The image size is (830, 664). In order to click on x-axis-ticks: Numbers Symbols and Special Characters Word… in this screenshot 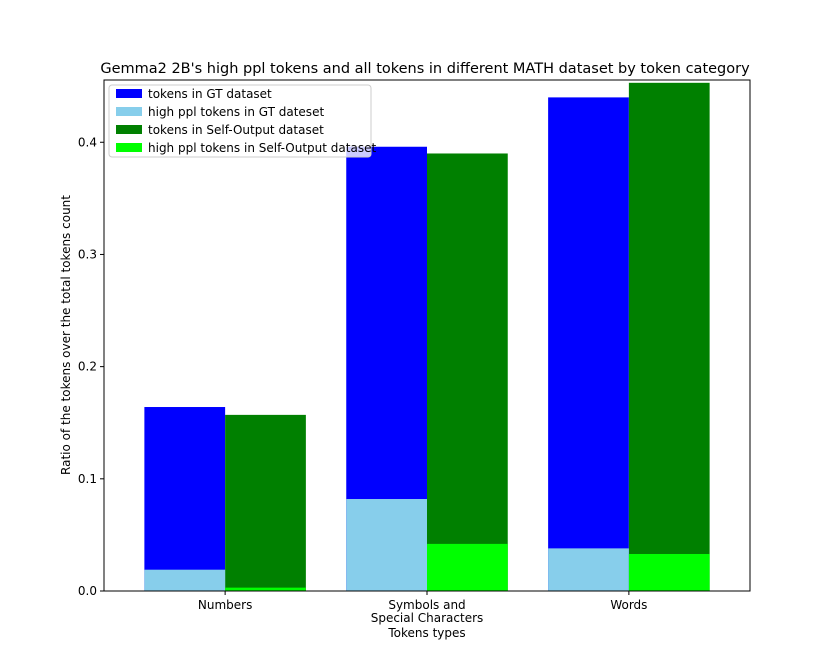, I will do `click(422, 608)`.